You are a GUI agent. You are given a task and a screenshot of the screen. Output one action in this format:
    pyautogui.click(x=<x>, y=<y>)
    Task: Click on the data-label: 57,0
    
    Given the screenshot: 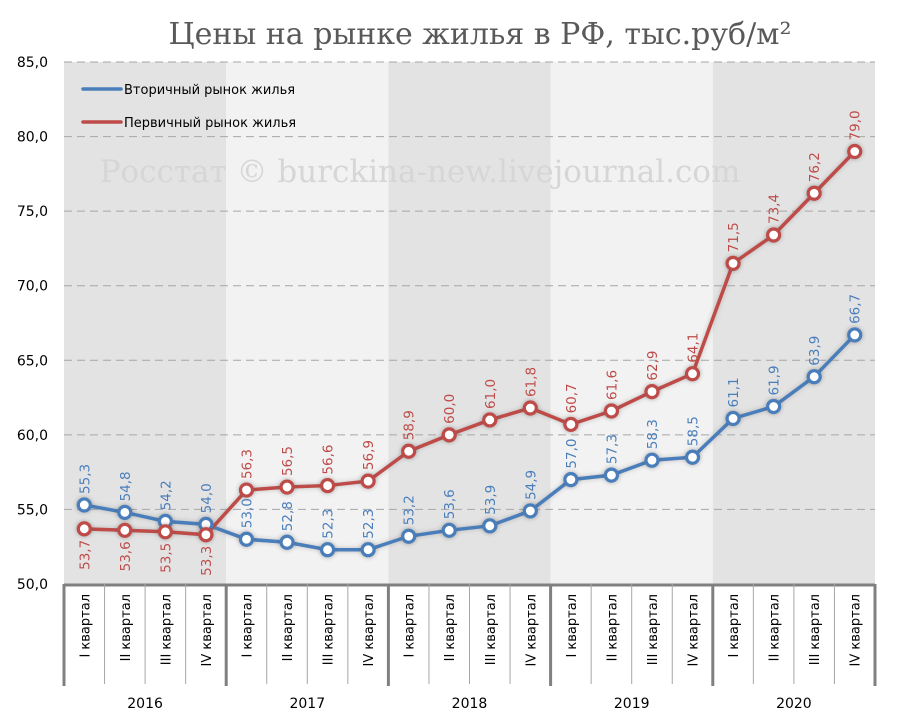 What is the action you would take?
    pyautogui.click(x=572, y=454)
    